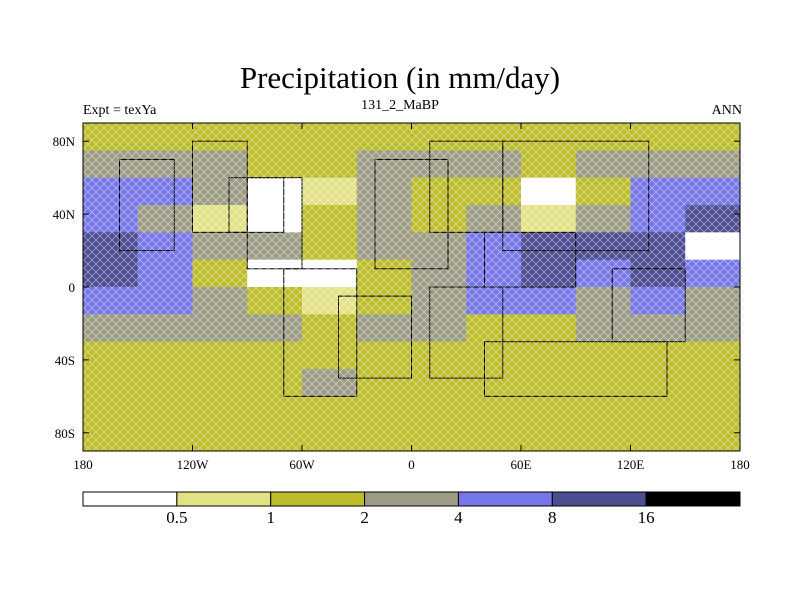  Describe the element at coordinates (552, 517) in the screenshot. I see `colorbar-label: 8` at that location.